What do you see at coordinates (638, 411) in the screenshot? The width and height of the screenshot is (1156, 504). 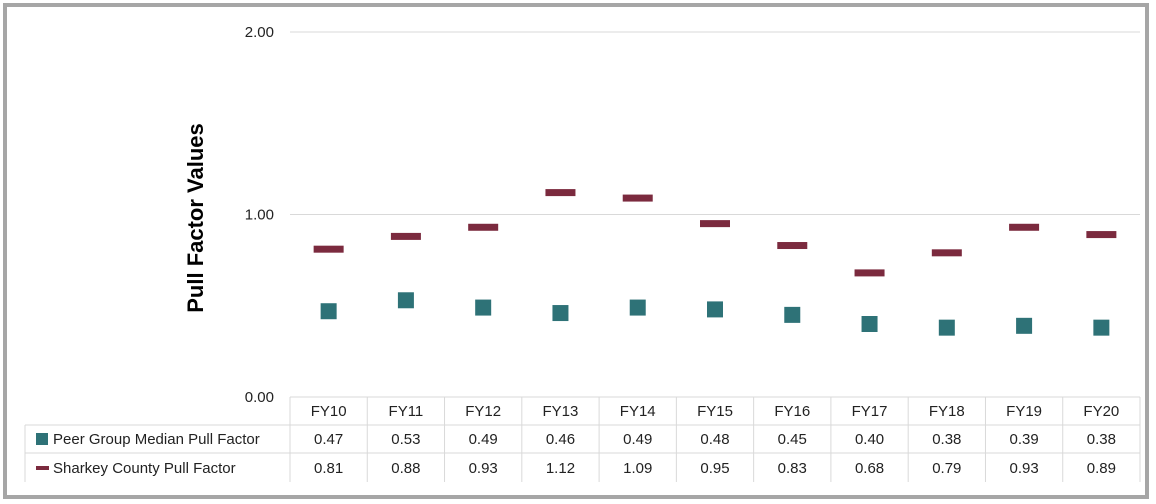 I see `x-category-label: FY14` at bounding box center [638, 411].